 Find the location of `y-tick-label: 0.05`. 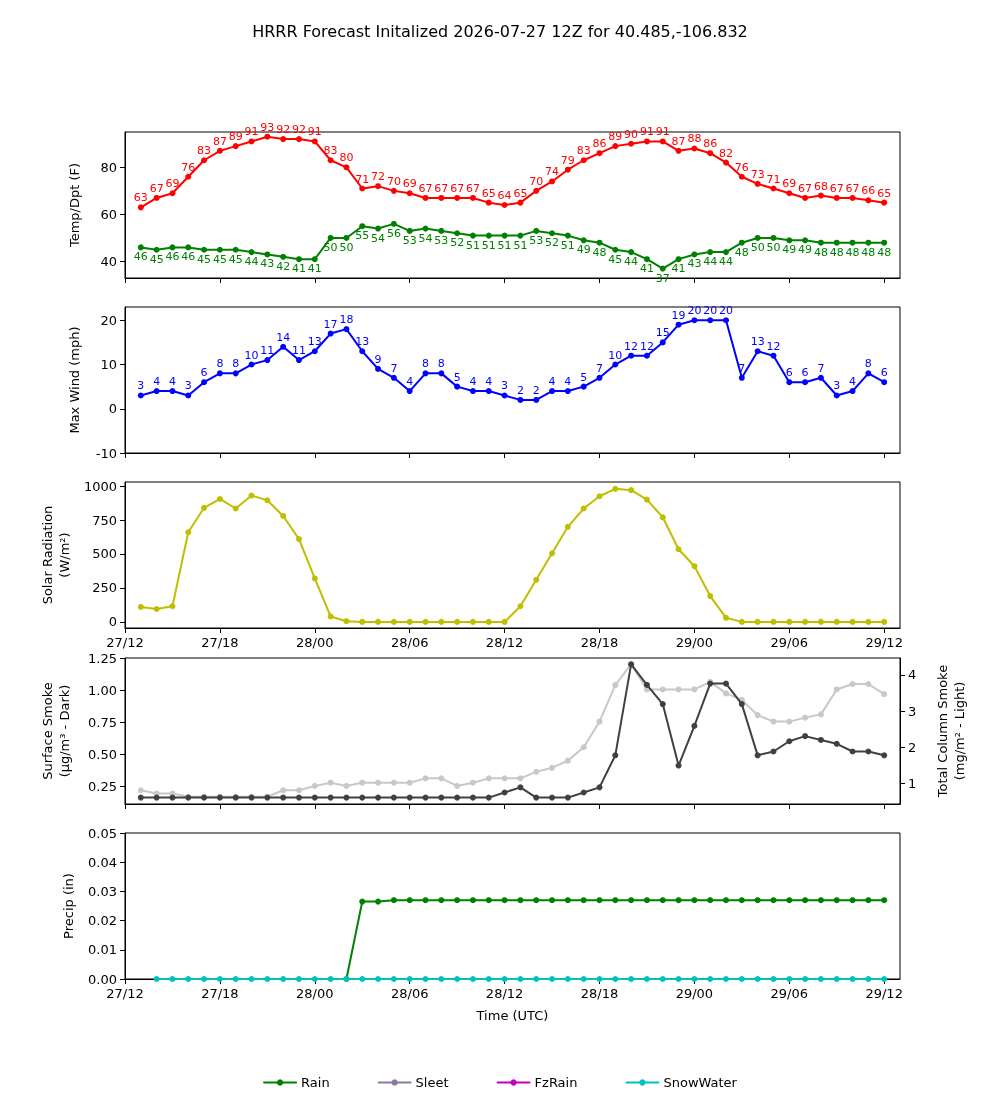

y-tick-label: 0.05 is located at coordinates (102, 833).